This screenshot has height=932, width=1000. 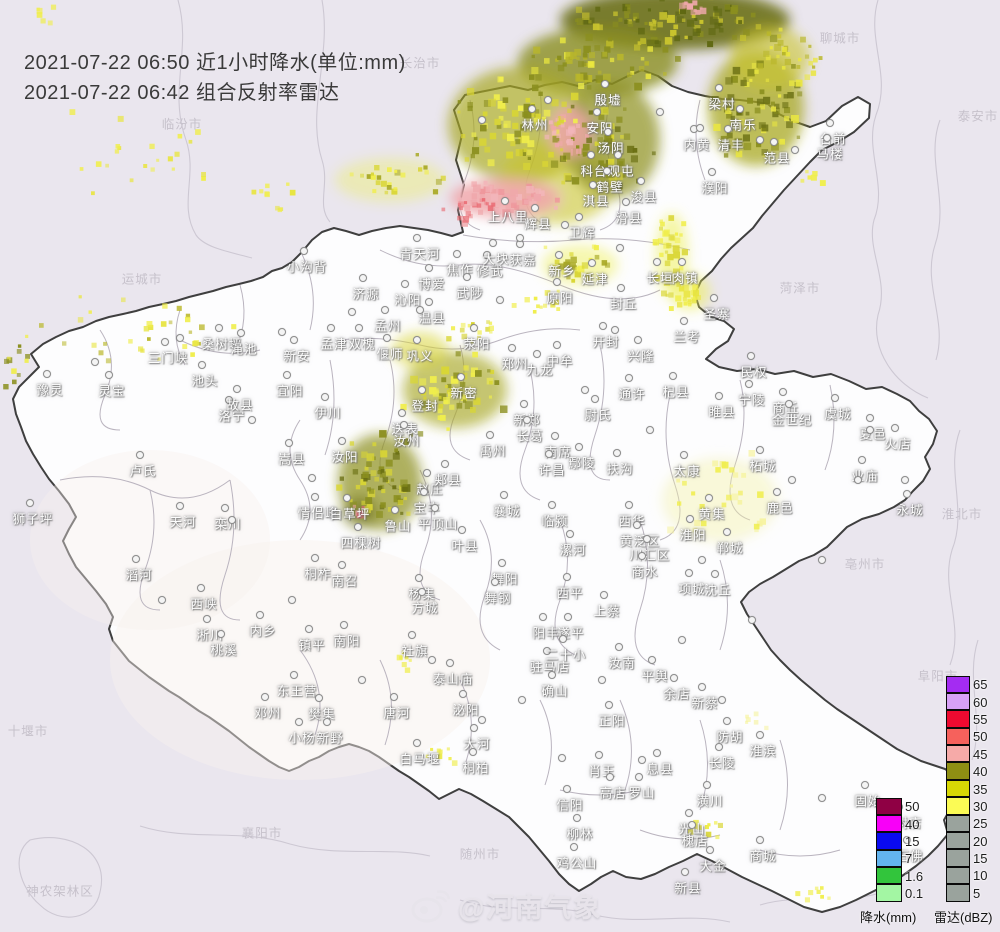 I want to click on region-label: 虞城, so click(x=838, y=414).